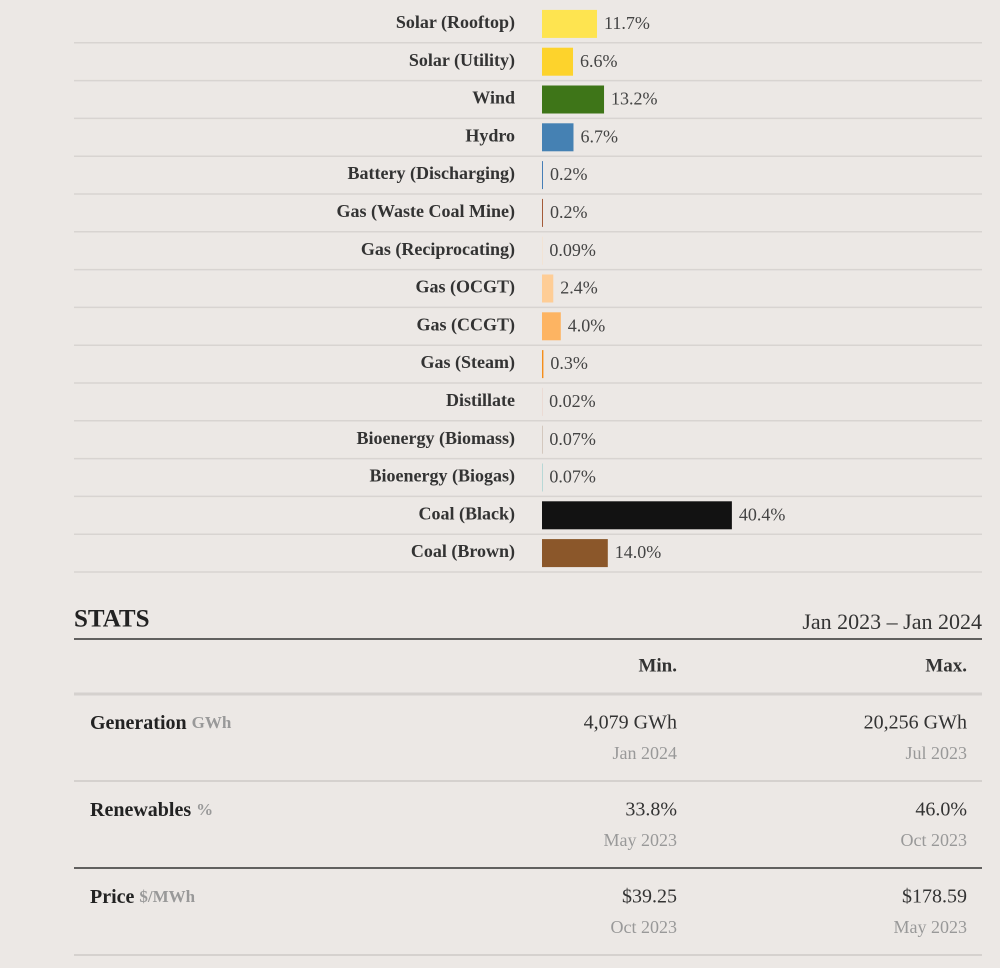 The width and height of the screenshot is (1000, 968). What do you see at coordinates (462, 60) in the screenshot?
I see `category-label: Solar (Utility)` at bounding box center [462, 60].